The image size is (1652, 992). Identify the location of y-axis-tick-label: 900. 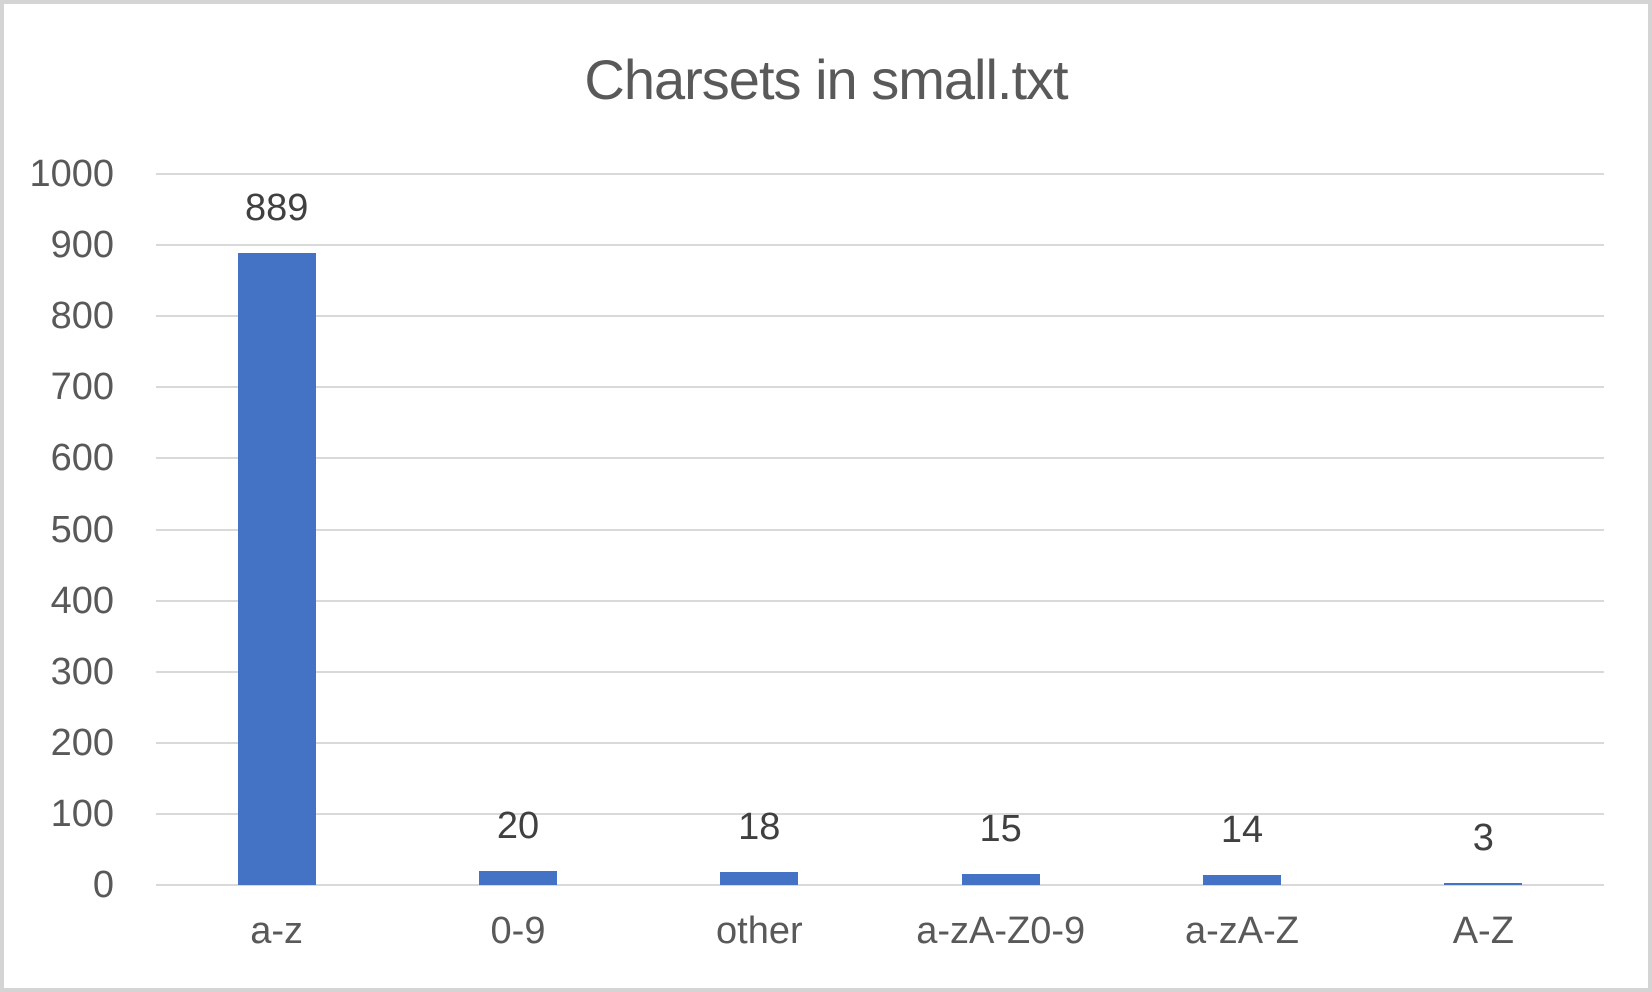
(82, 245).